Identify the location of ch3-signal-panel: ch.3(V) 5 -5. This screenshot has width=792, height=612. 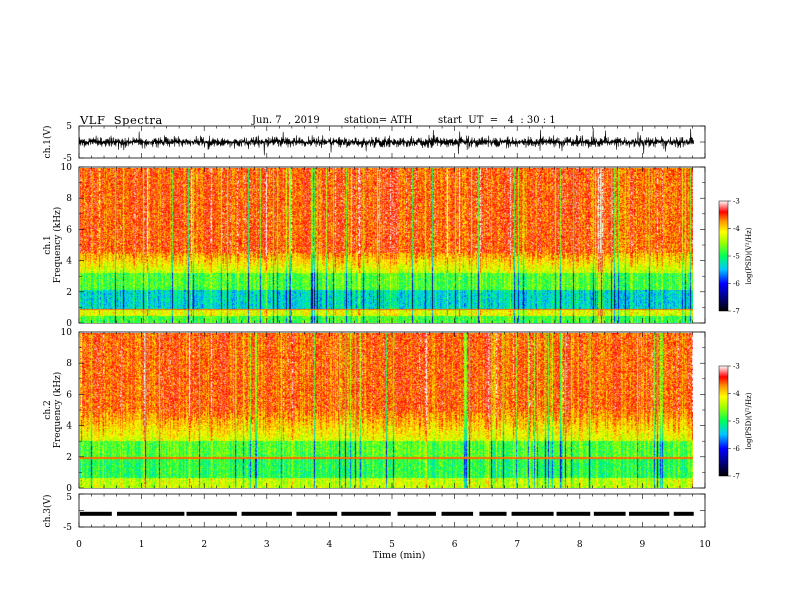
(374, 513).